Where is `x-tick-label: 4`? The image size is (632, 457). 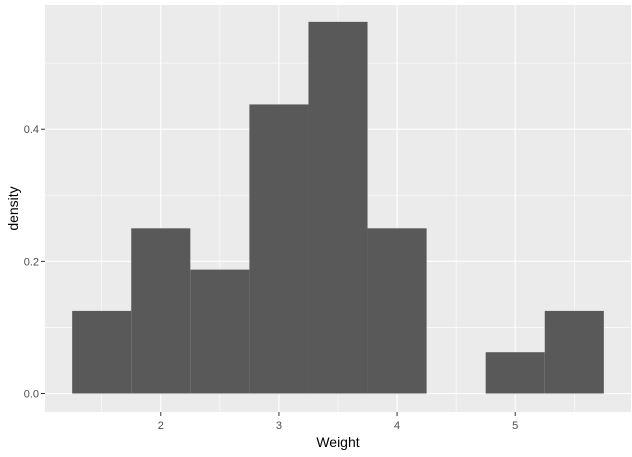 x-tick-label: 4 is located at coordinates (397, 426).